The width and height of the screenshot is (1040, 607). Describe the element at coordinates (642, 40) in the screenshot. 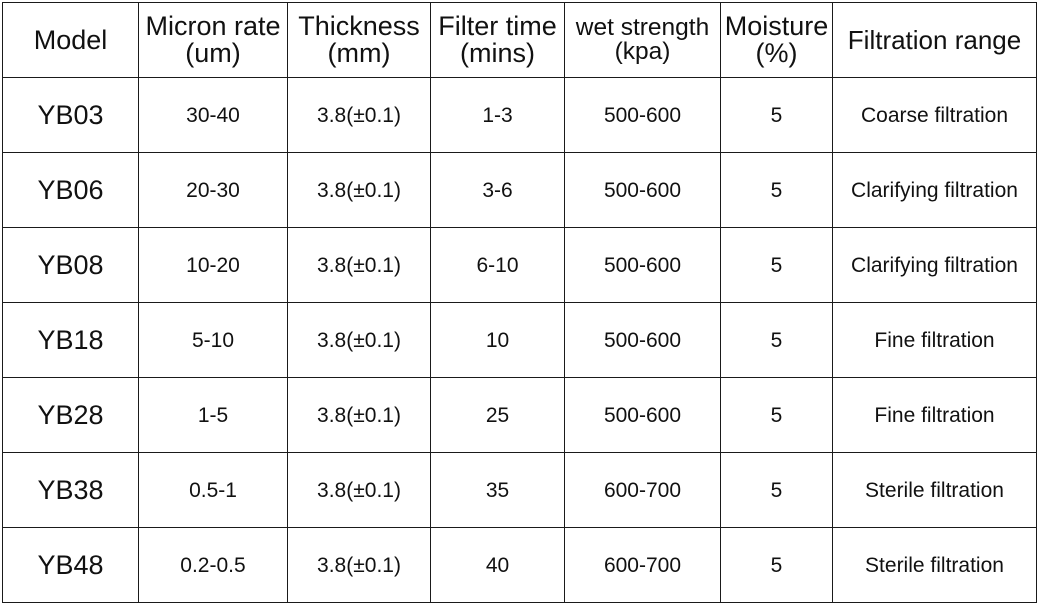

I see `header-wet-strength: wet strength (kpa)` at that location.